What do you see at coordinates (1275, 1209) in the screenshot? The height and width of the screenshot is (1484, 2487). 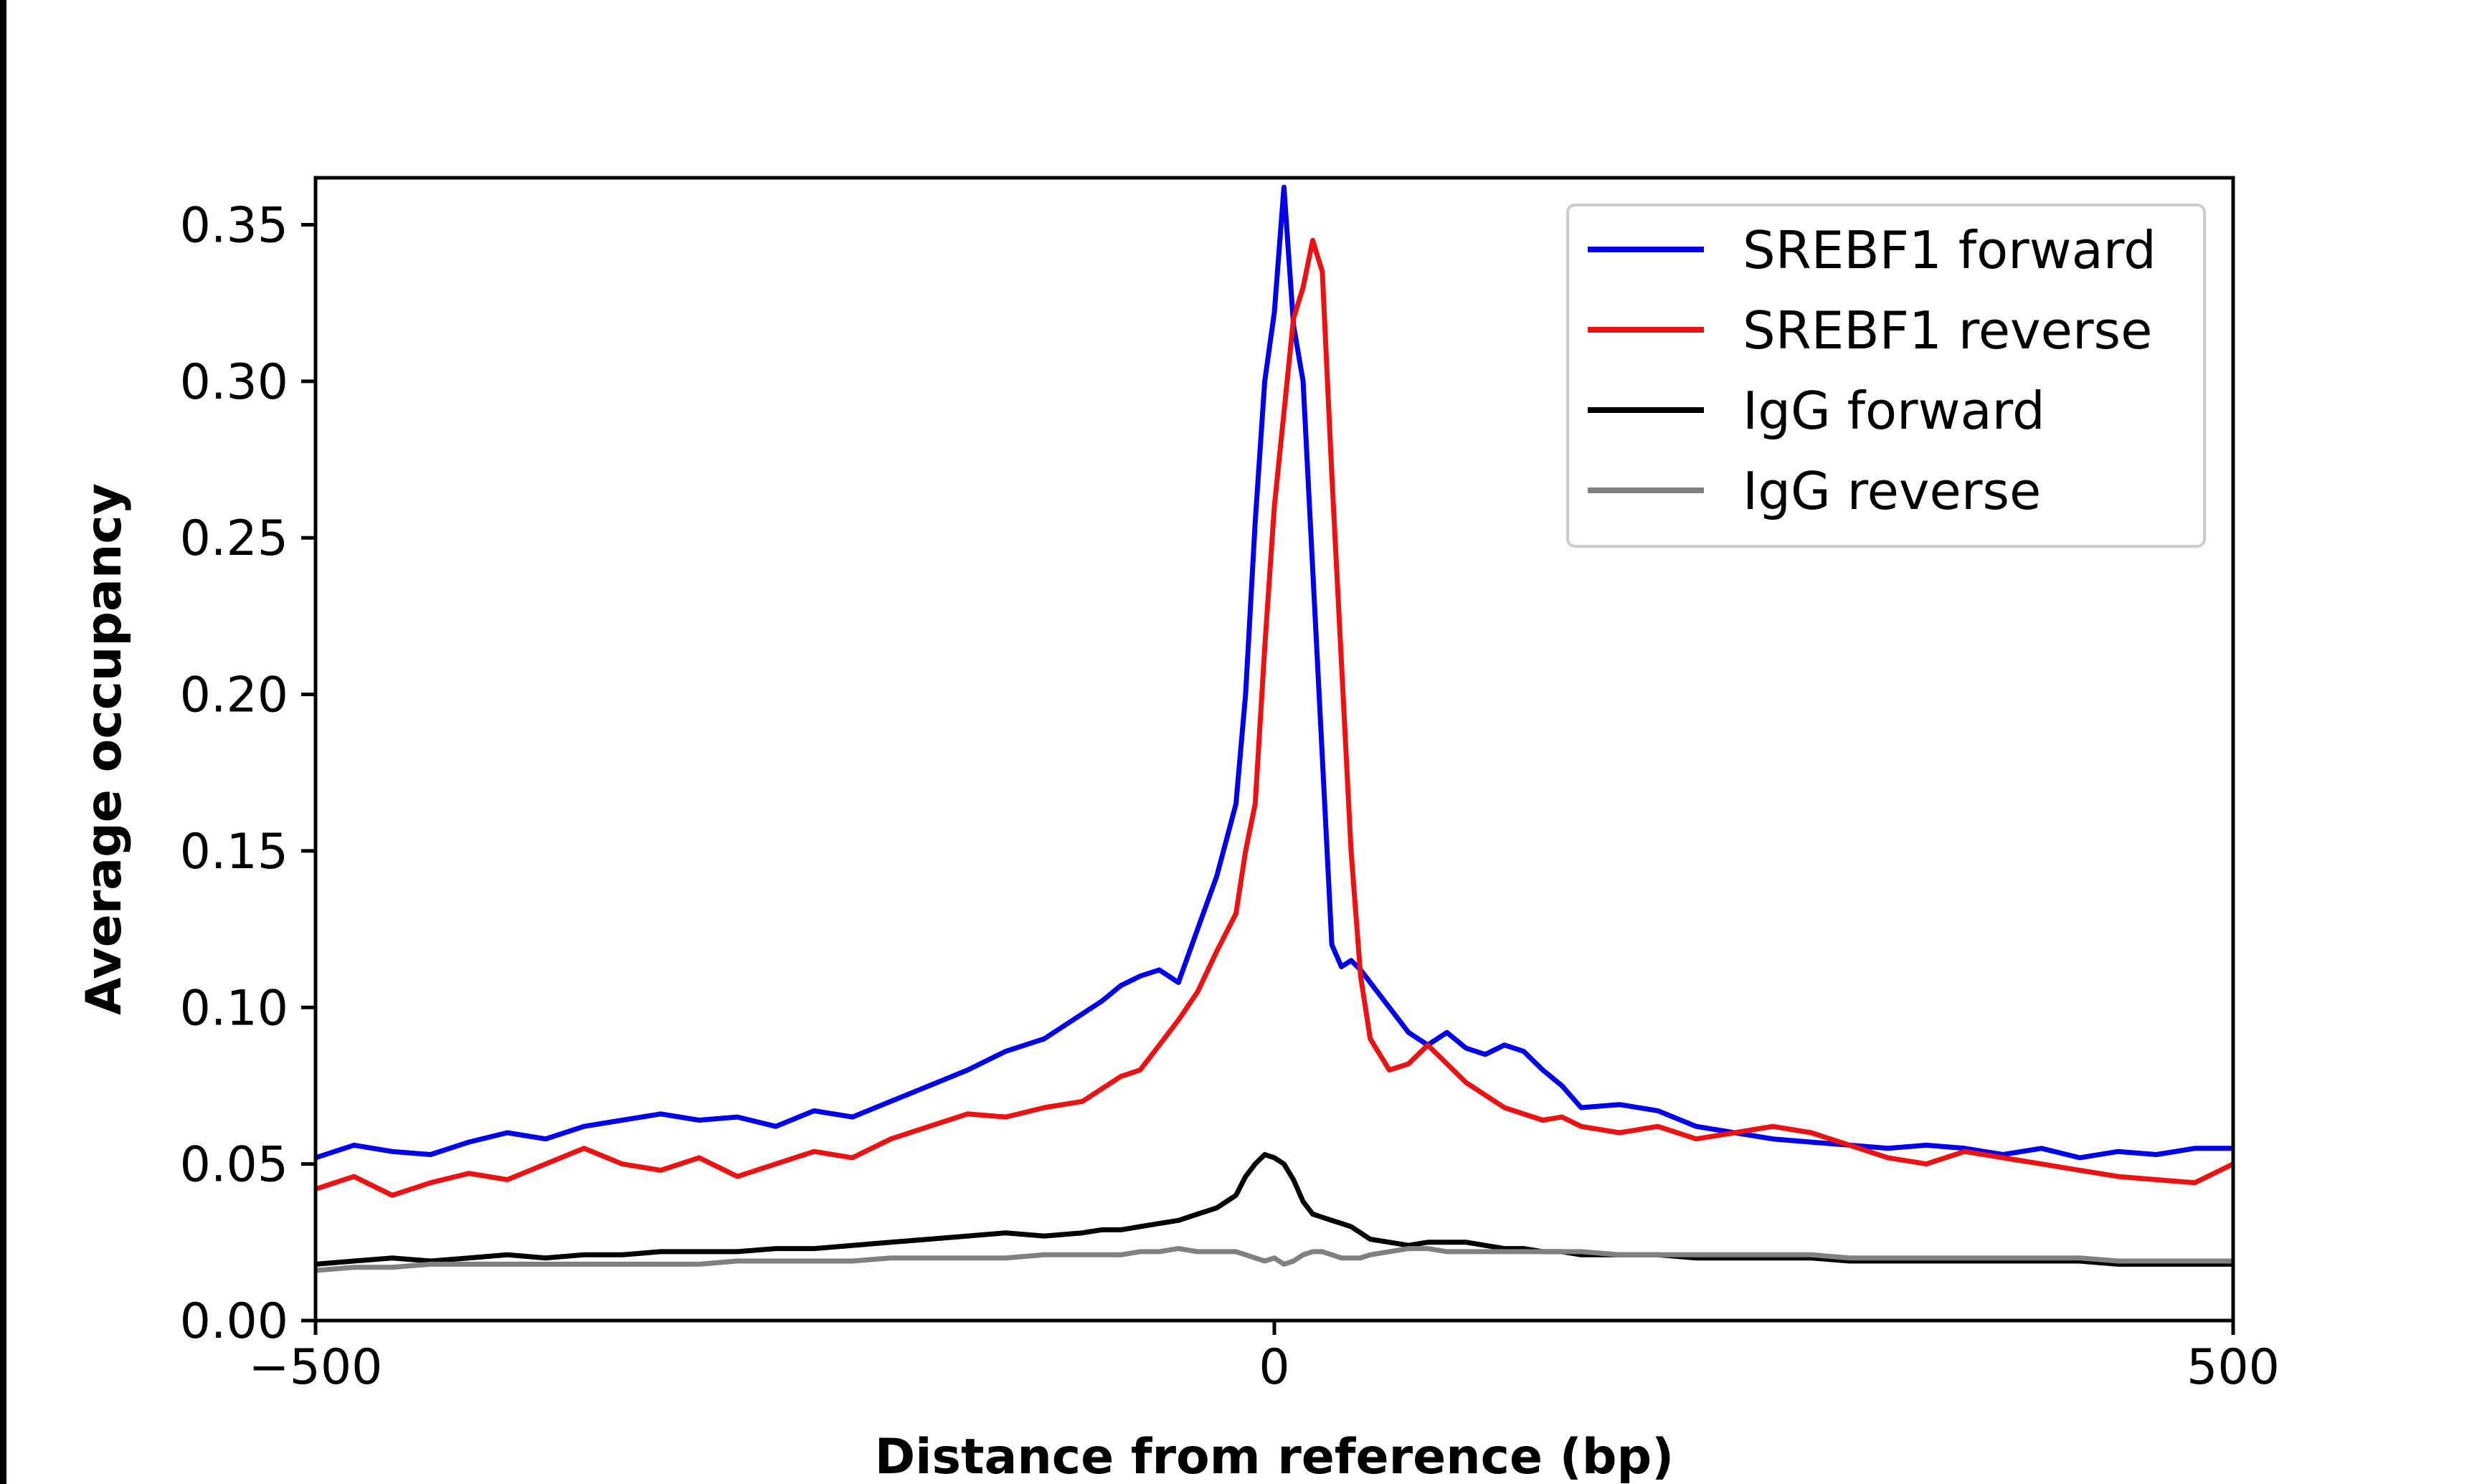 I see `series-line-igg-forward` at bounding box center [1275, 1209].